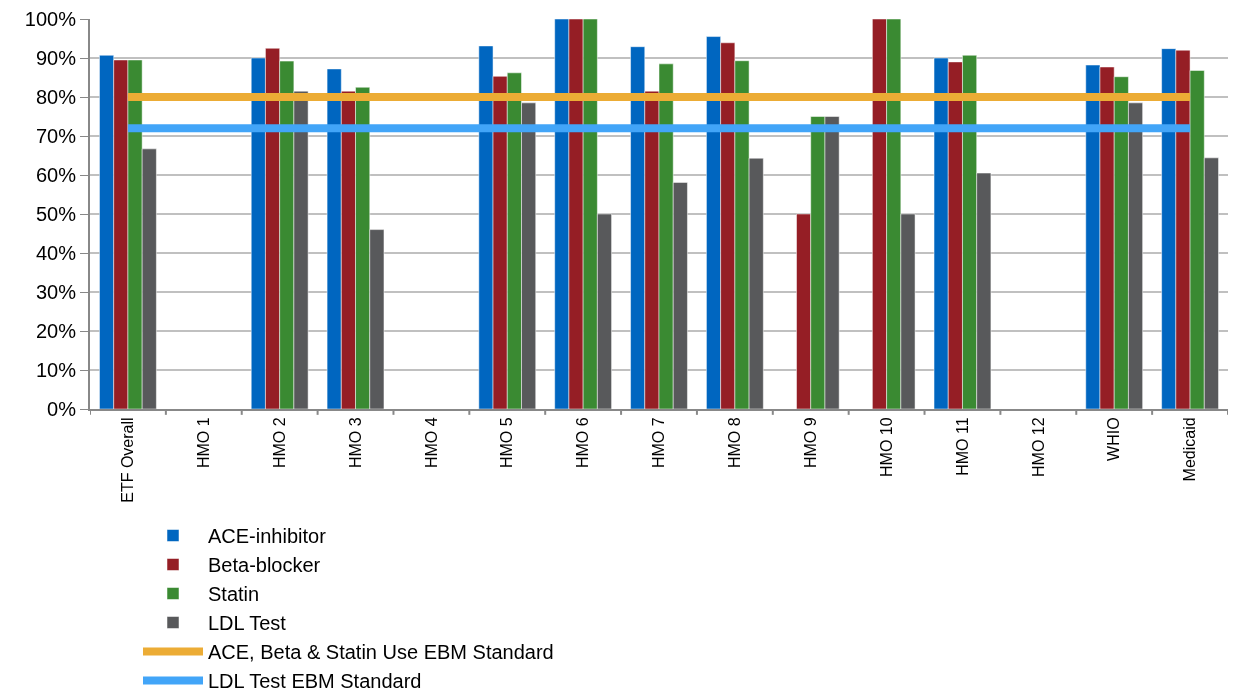 The width and height of the screenshot is (1233, 700). Describe the element at coordinates (381, 652) in the screenshot. I see `legend-label: ACE, Beta & Statin Use EBM Standard` at that location.